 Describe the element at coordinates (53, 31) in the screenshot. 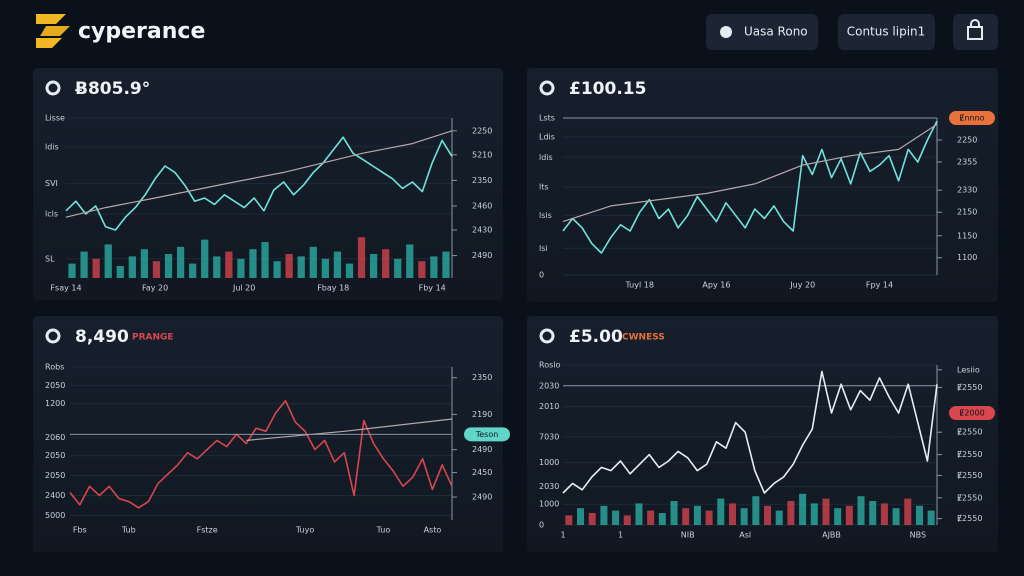

I see `logo` at that location.